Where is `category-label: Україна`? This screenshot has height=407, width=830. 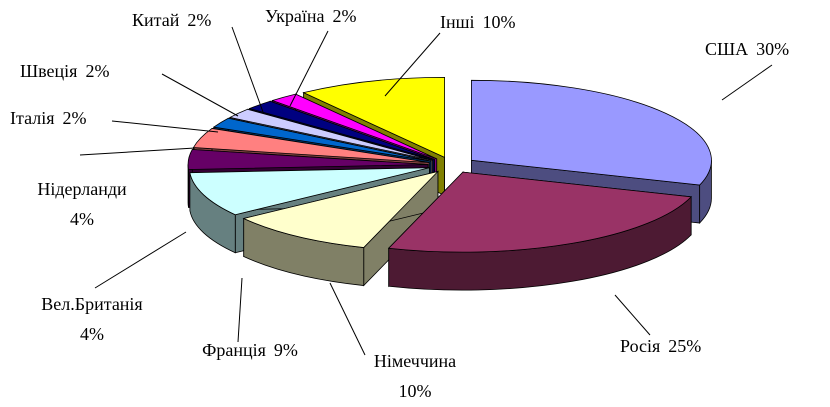 category-label: Україна is located at coordinates (295, 16).